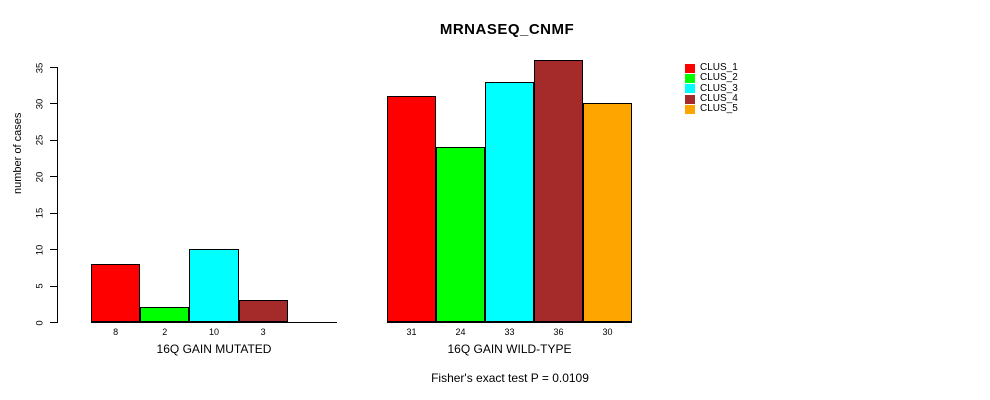 The image size is (990, 400). Describe the element at coordinates (263, 332) in the screenshot. I see `bar-value-label: 3` at that location.